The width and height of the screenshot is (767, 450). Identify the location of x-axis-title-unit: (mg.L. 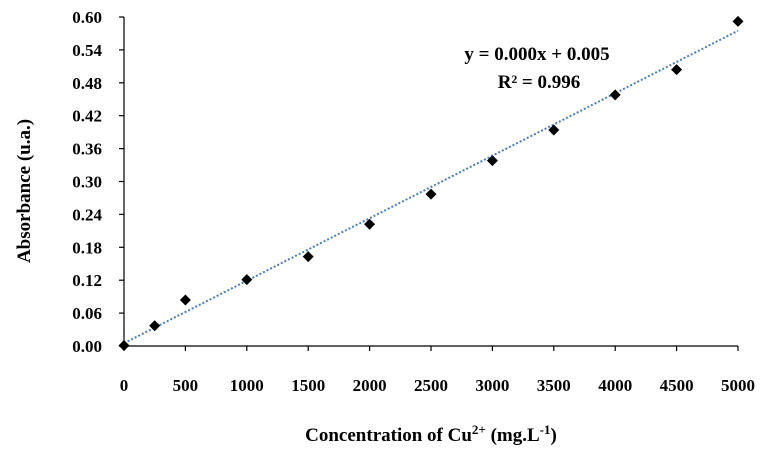
(513, 435).